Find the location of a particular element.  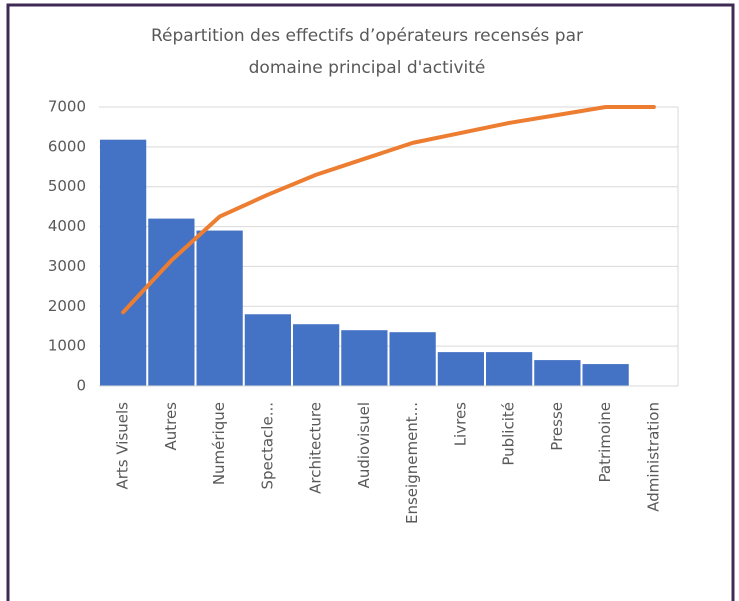

y-tick-label: 3000 is located at coordinates (67, 266).